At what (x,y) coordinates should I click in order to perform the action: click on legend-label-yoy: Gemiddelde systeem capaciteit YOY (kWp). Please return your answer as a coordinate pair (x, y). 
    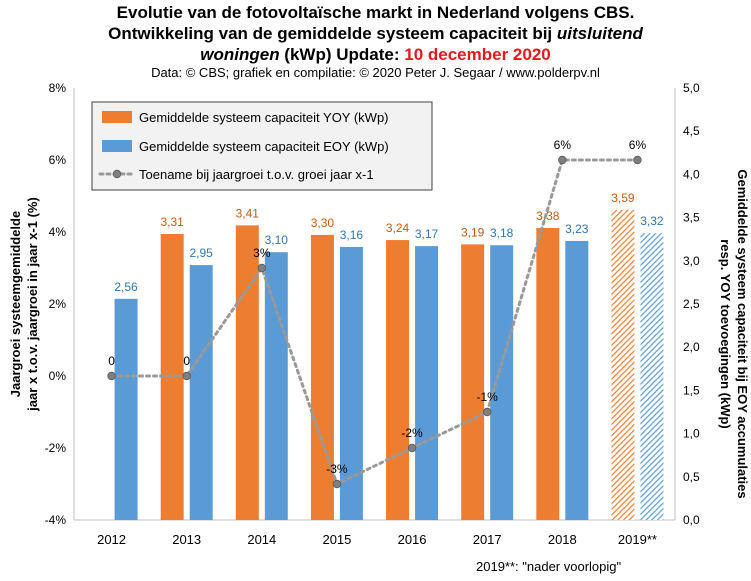
    Looking at the image, I should click on (264, 117).